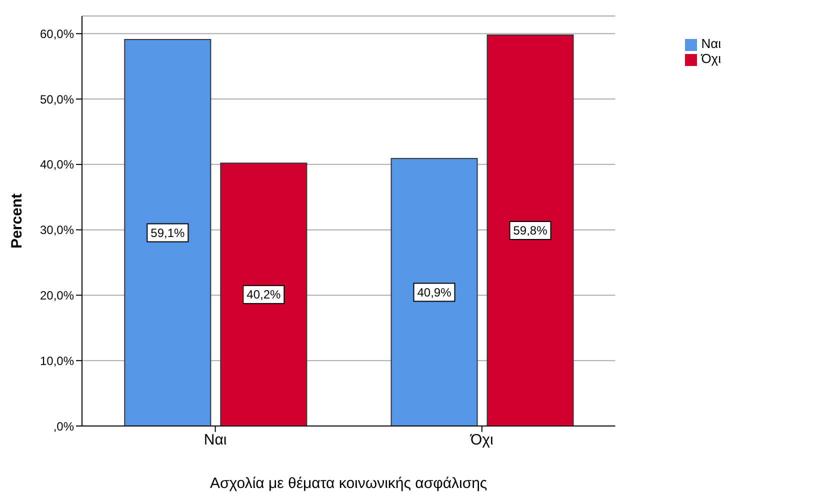  I want to click on legend-label: Όχι, so click(711, 58).